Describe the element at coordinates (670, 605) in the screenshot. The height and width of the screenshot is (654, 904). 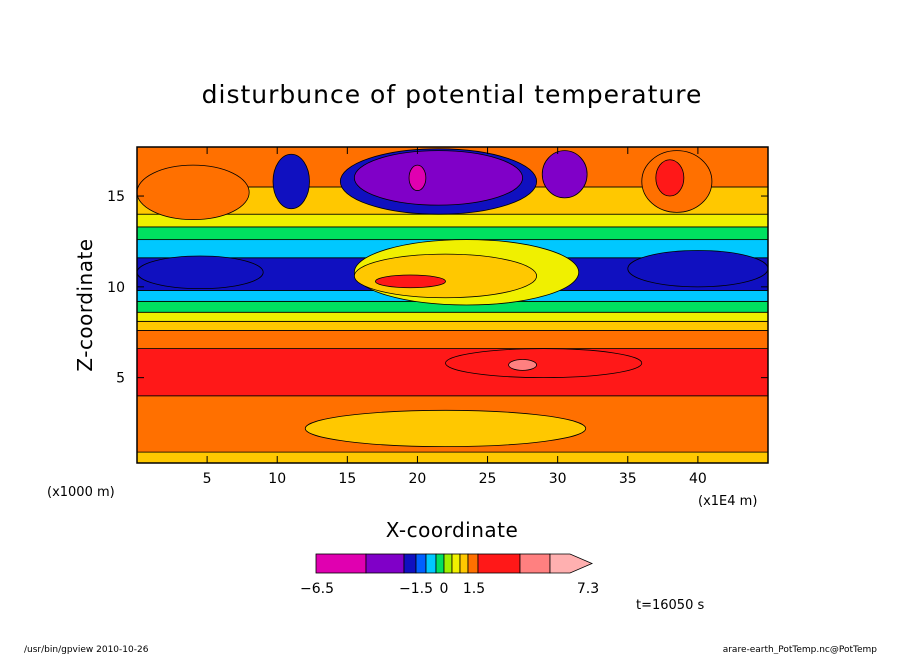
I see `time-annotation: t=16050 s` at that location.